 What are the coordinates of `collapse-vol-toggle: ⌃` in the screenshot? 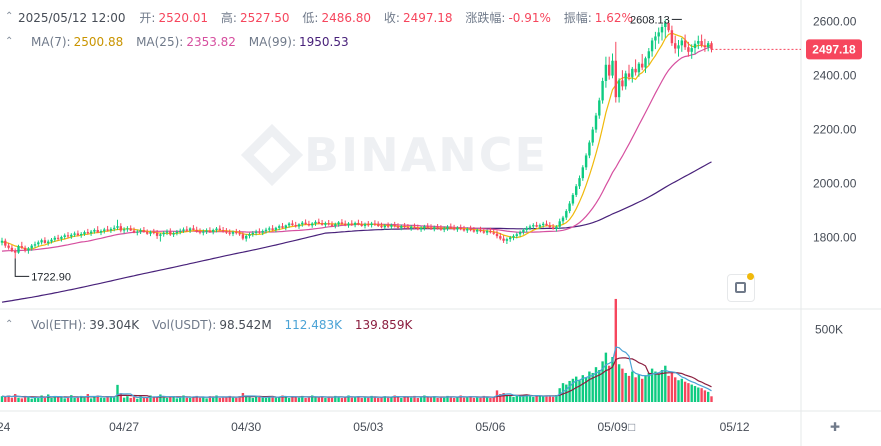 It's located at (9, 324).